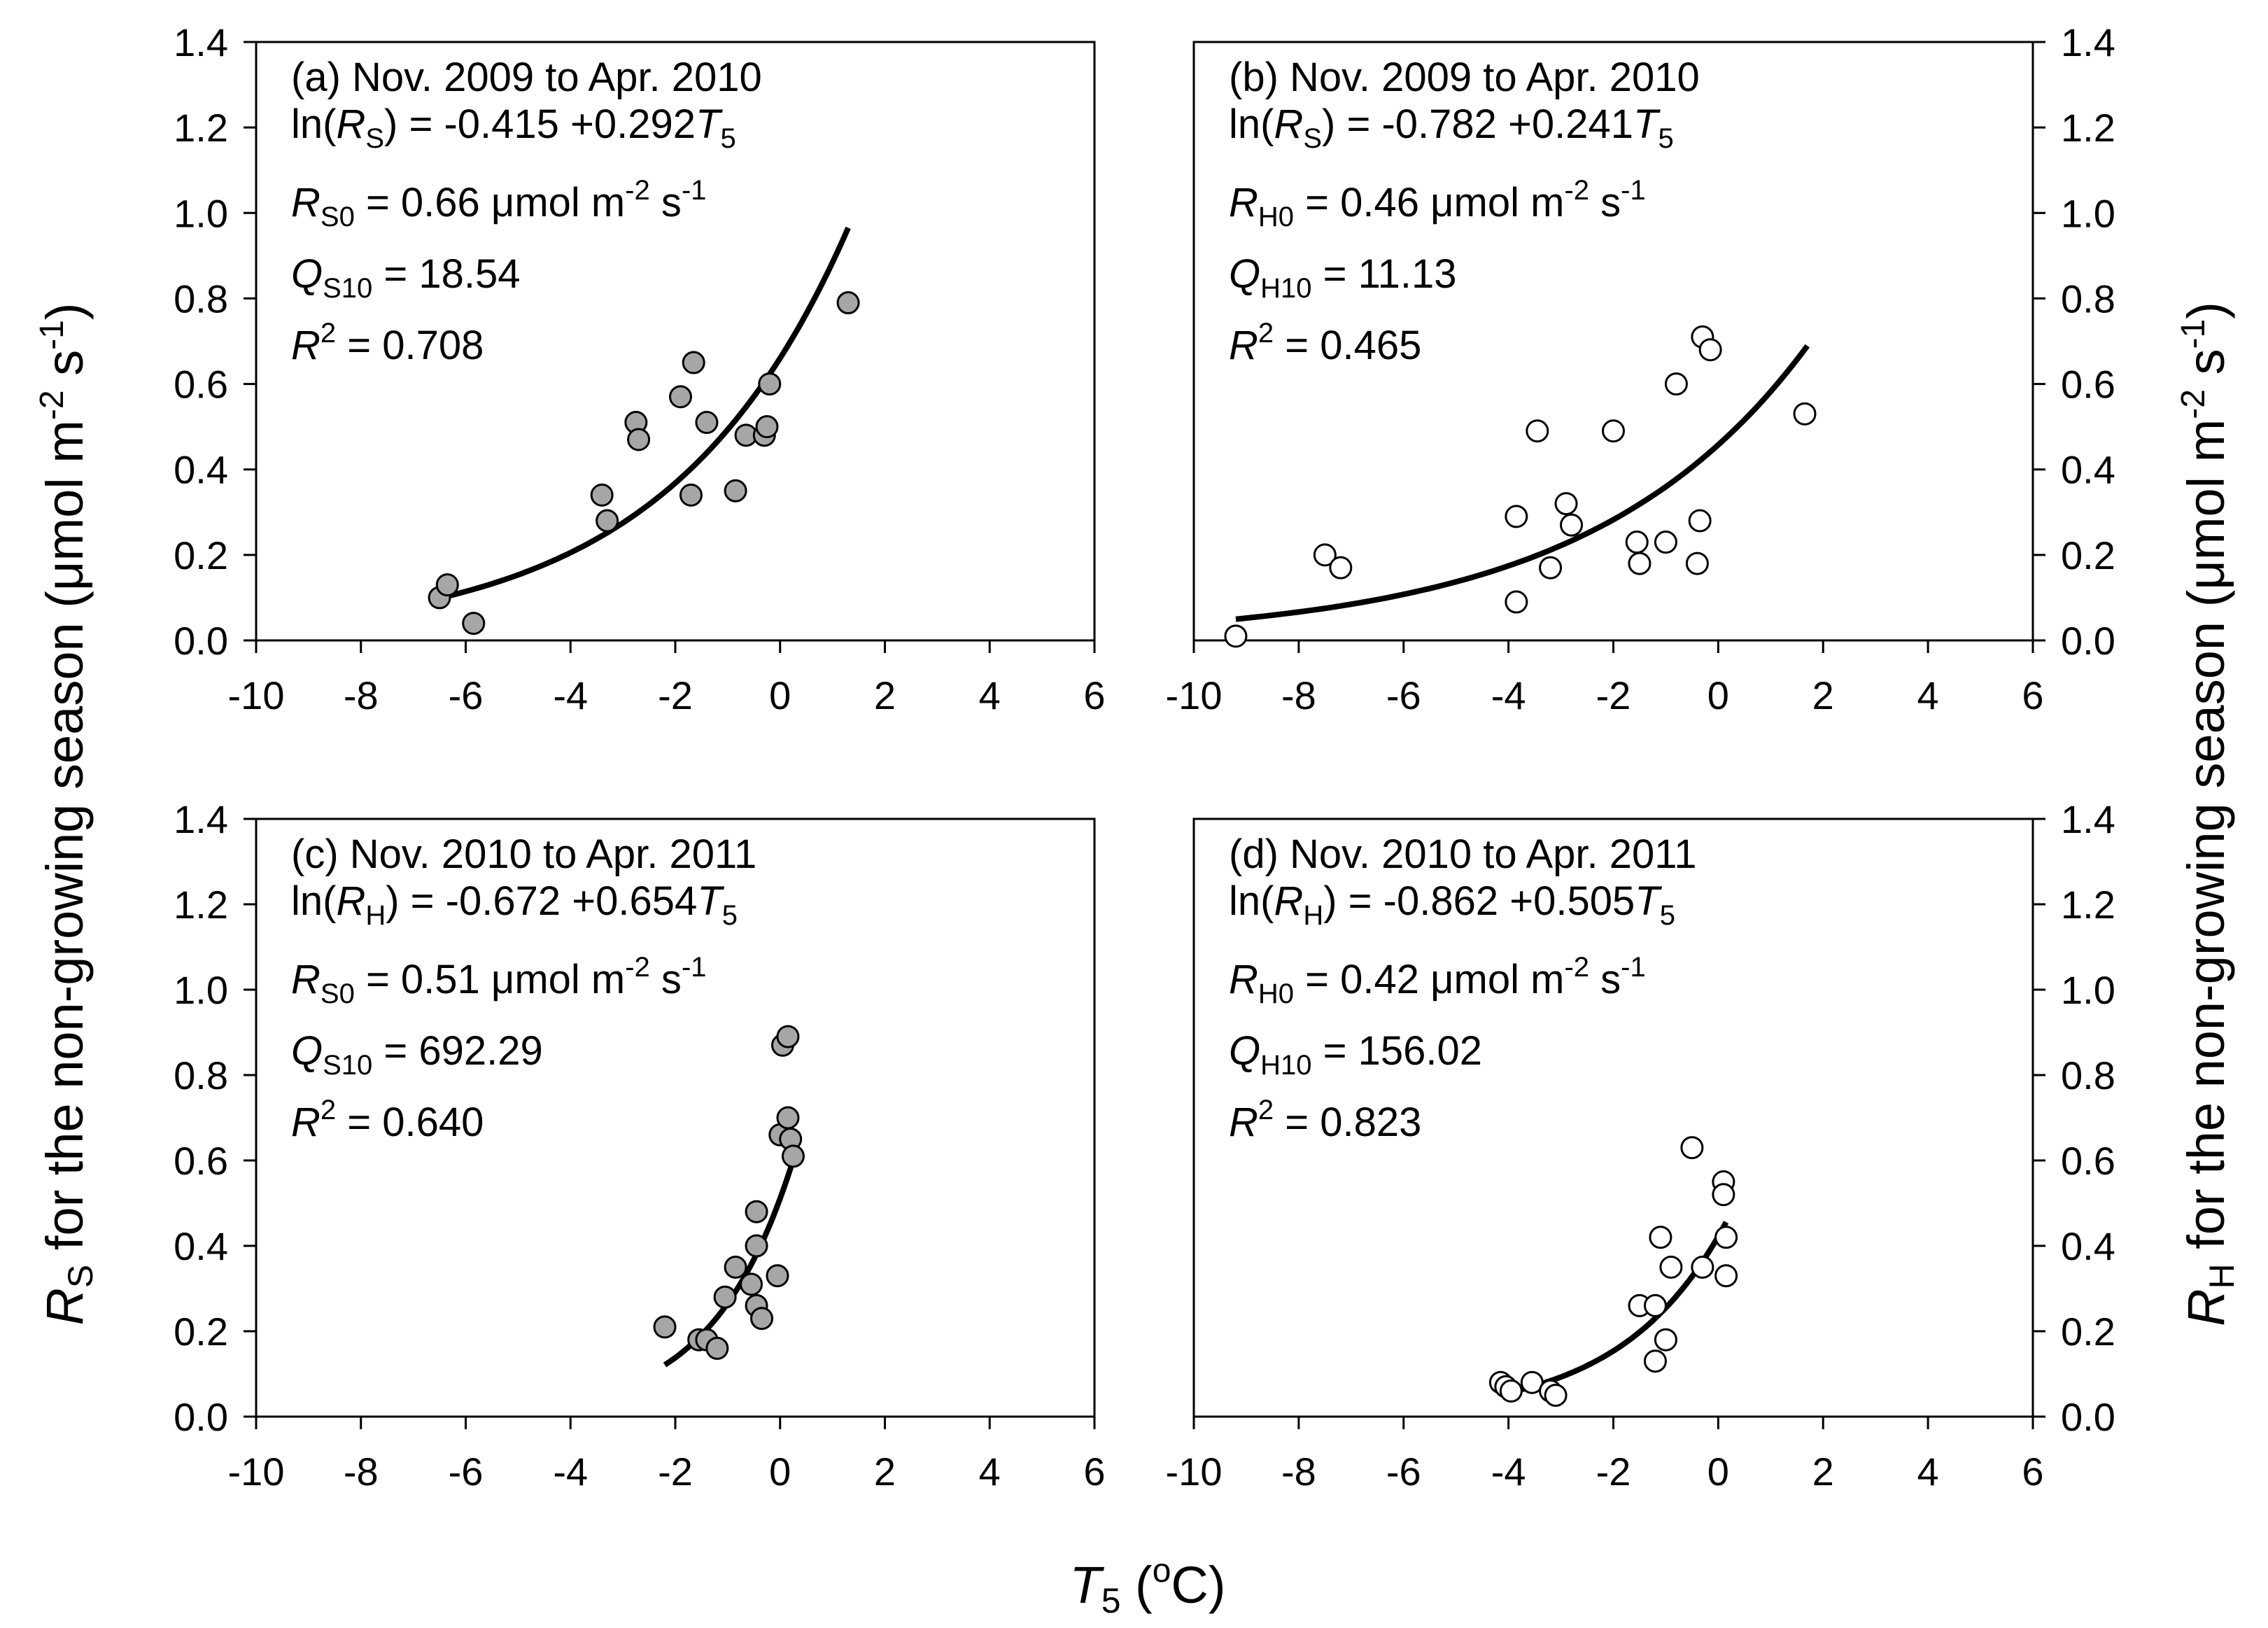 The height and width of the screenshot is (1628, 2268). Describe the element at coordinates (313, 901) in the screenshot. I see `eq-prefix: ln(` at that location.